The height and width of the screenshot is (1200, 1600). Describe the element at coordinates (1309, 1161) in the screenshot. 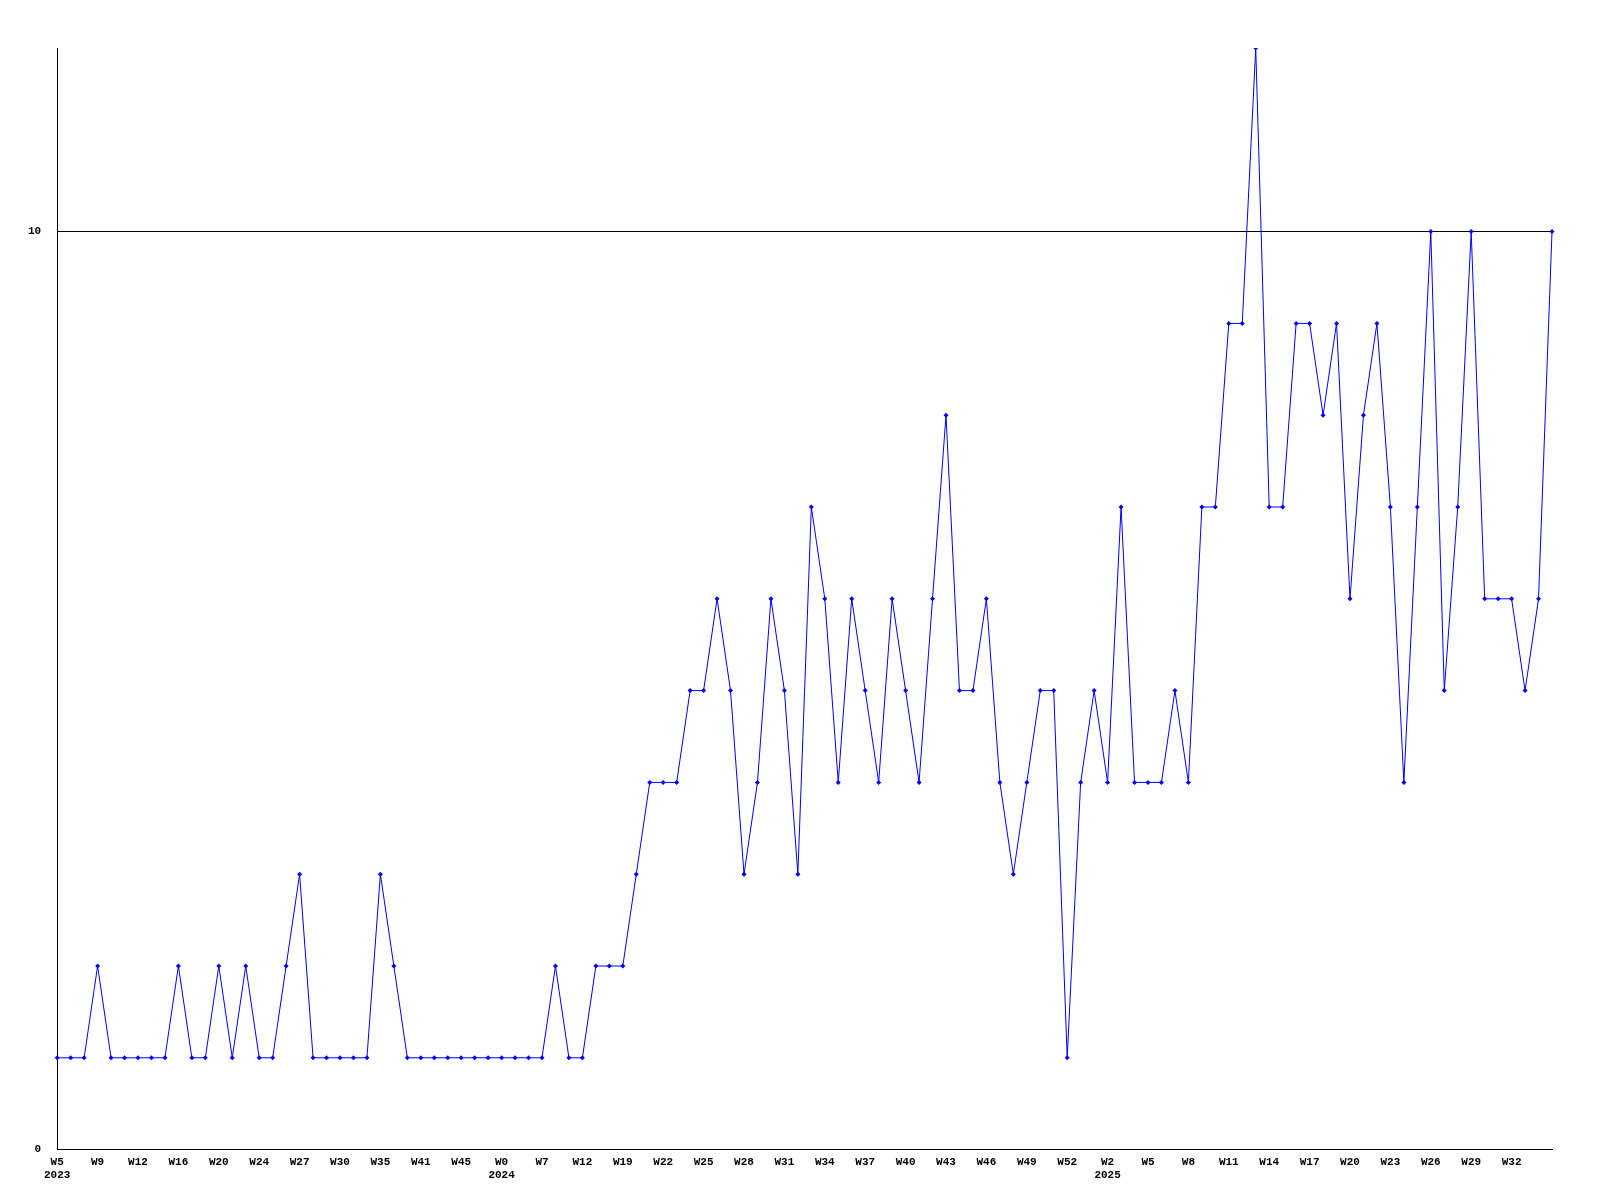

I see `x-tick-label: W17` at that location.